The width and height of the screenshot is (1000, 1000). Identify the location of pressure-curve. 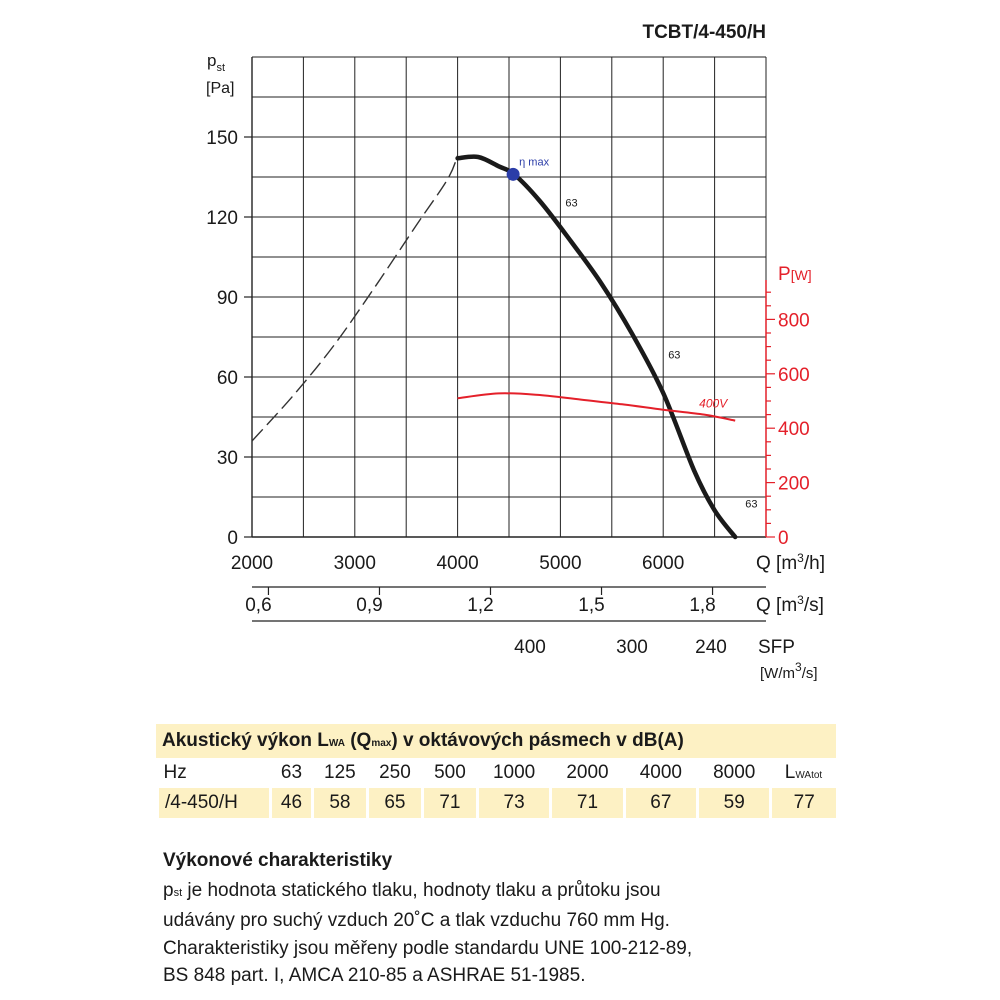
(596, 347).